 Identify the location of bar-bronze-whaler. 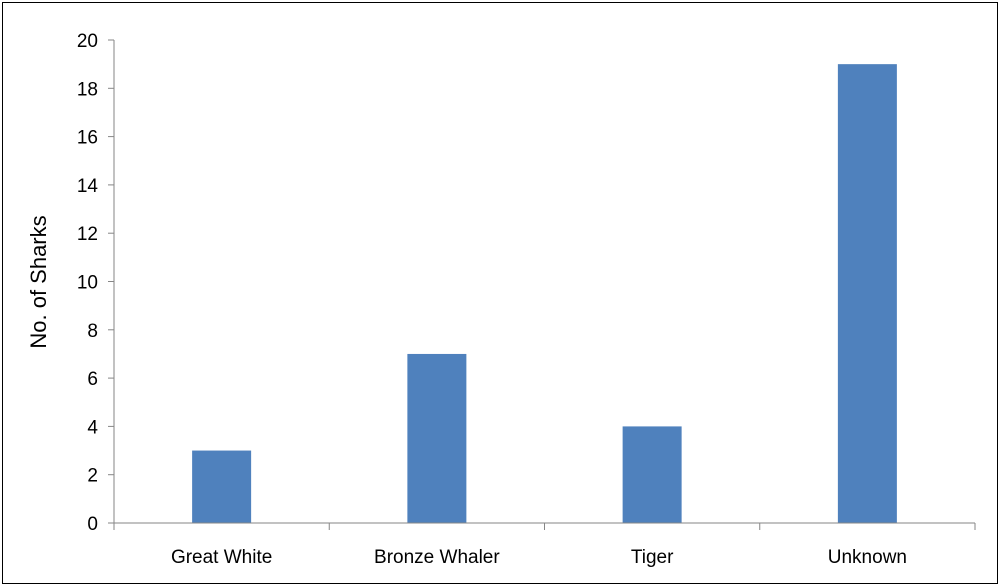
(437, 438).